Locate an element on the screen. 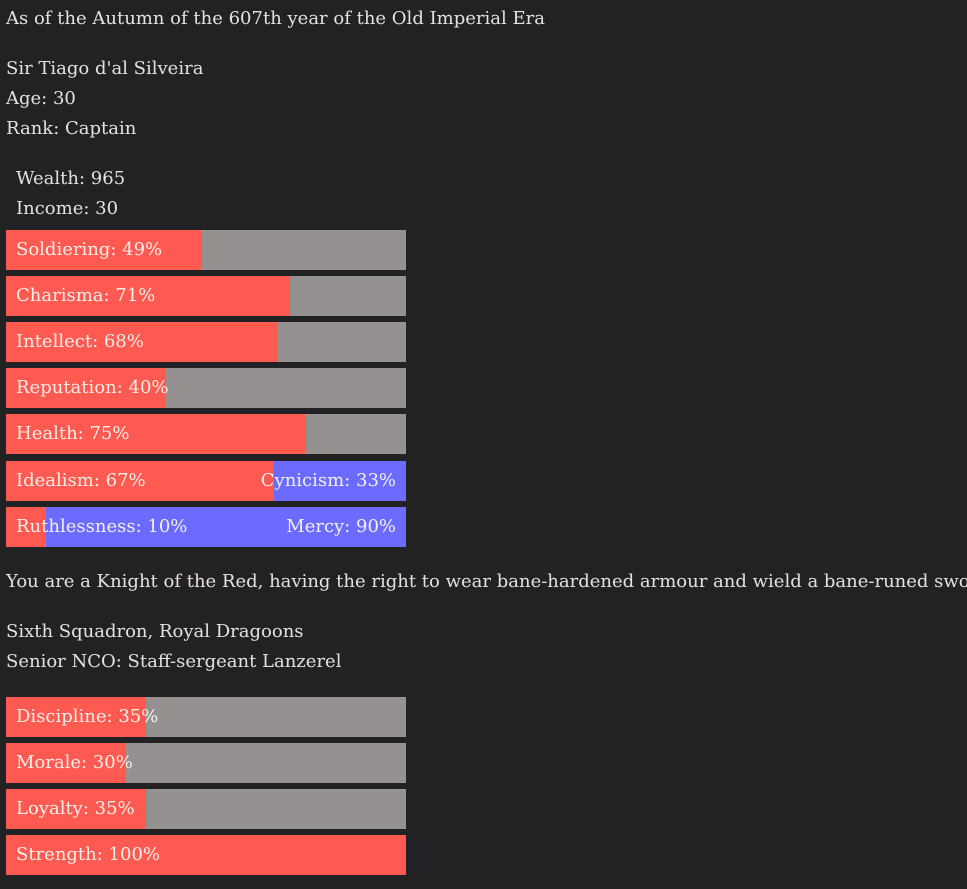  character-rank: Rank: Captain is located at coordinates (71, 128).